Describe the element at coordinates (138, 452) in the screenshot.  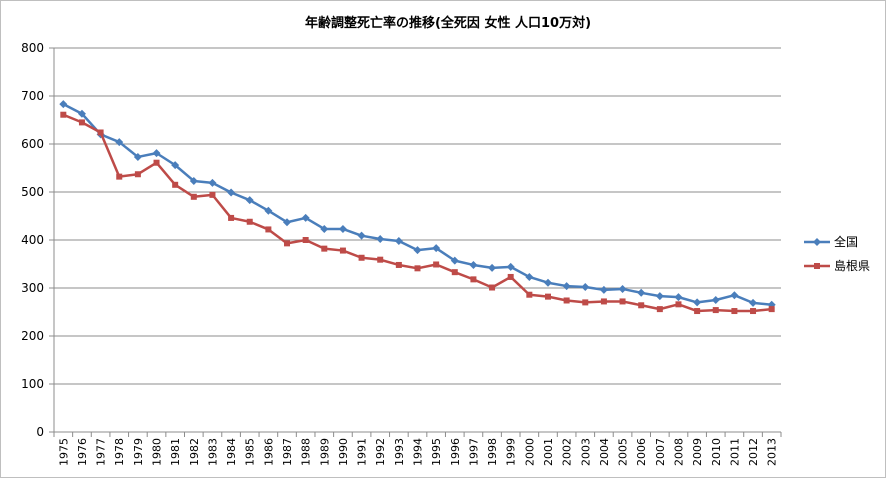
I see `x-tick-label-1979: 1979` at that location.